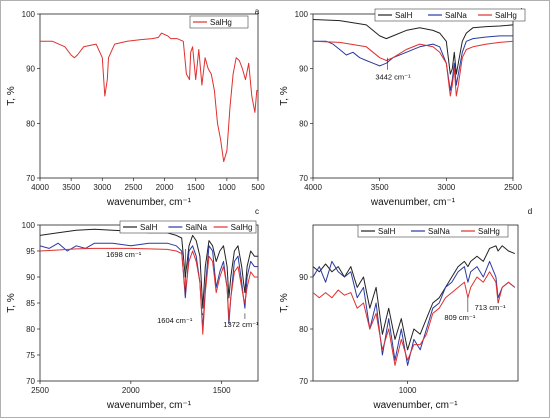 This screenshot has height=418, width=550. Describe the element at coordinates (40, 187) in the screenshot. I see `x-tick-label-a: 4000` at that location.